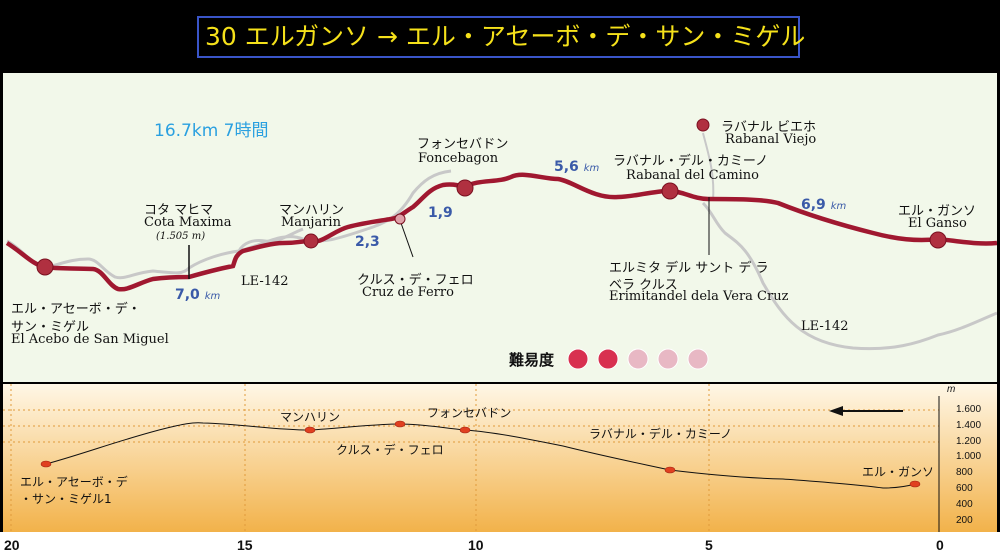 The image size is (1000, 556). I want to click on place-manjarin-es: Manjarin, so click(311, 222).